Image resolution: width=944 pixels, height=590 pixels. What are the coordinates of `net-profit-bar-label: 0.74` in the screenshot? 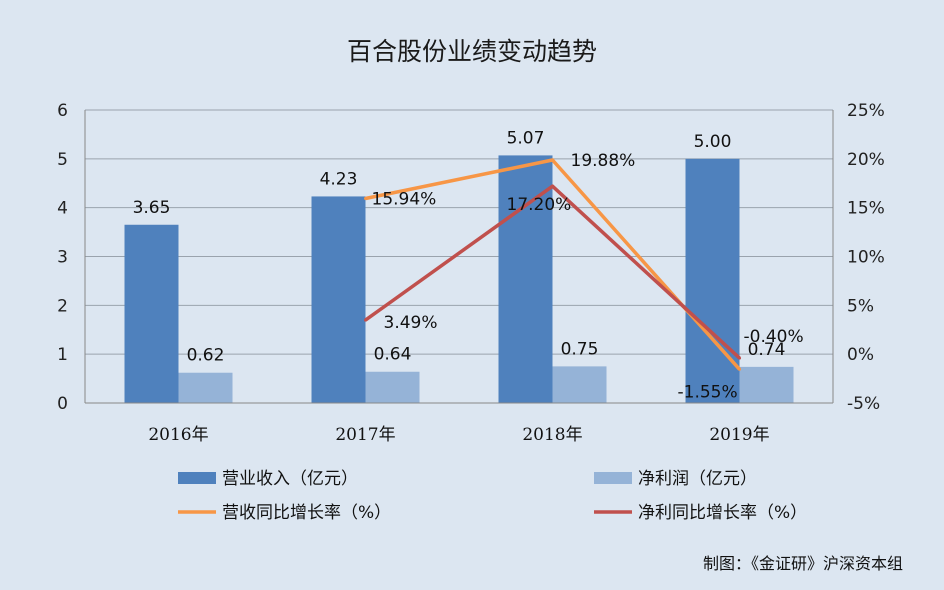 It's located at (767, 350).